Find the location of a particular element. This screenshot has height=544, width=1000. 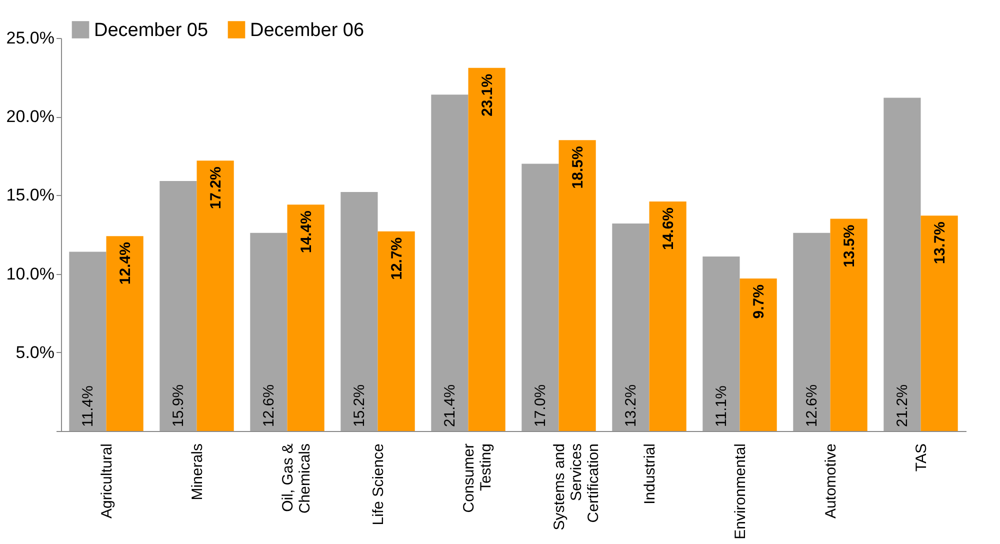

data-label: 9.7% is located at coordinates (759, 301).